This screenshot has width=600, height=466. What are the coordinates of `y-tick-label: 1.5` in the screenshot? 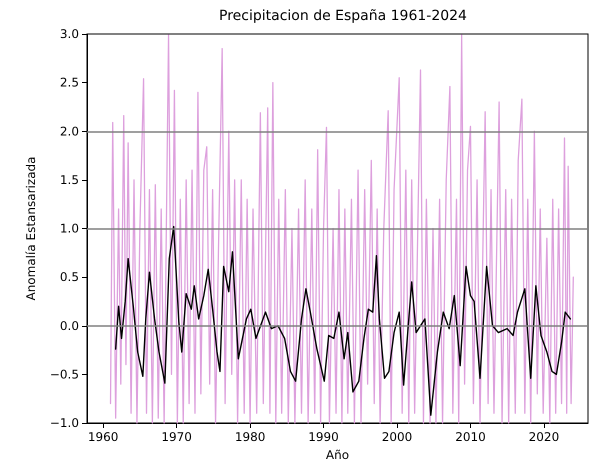 It's located at (69, 179).